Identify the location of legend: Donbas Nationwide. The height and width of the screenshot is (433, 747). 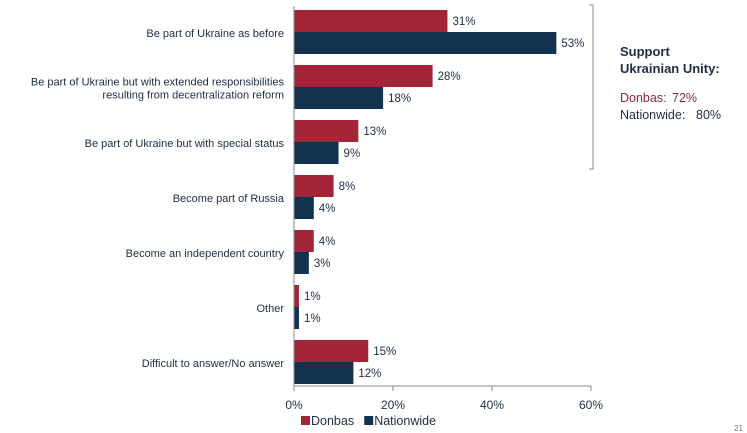
(368, 421).